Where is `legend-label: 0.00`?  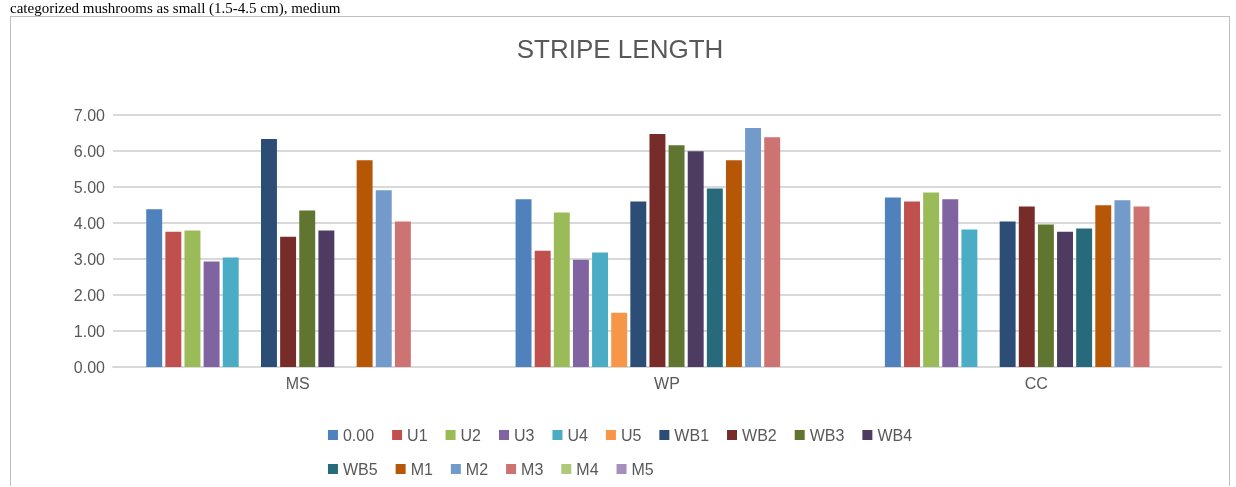 legend-label: 0.00 is located at coordinates (358, 435).